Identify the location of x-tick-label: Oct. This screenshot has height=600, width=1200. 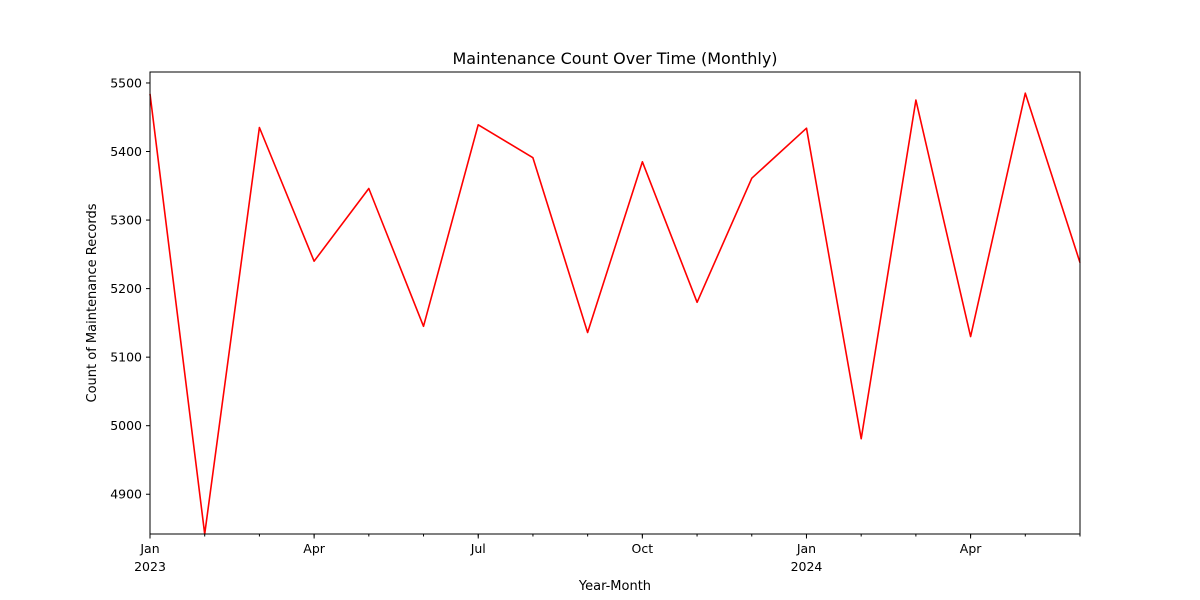
(643, 548).